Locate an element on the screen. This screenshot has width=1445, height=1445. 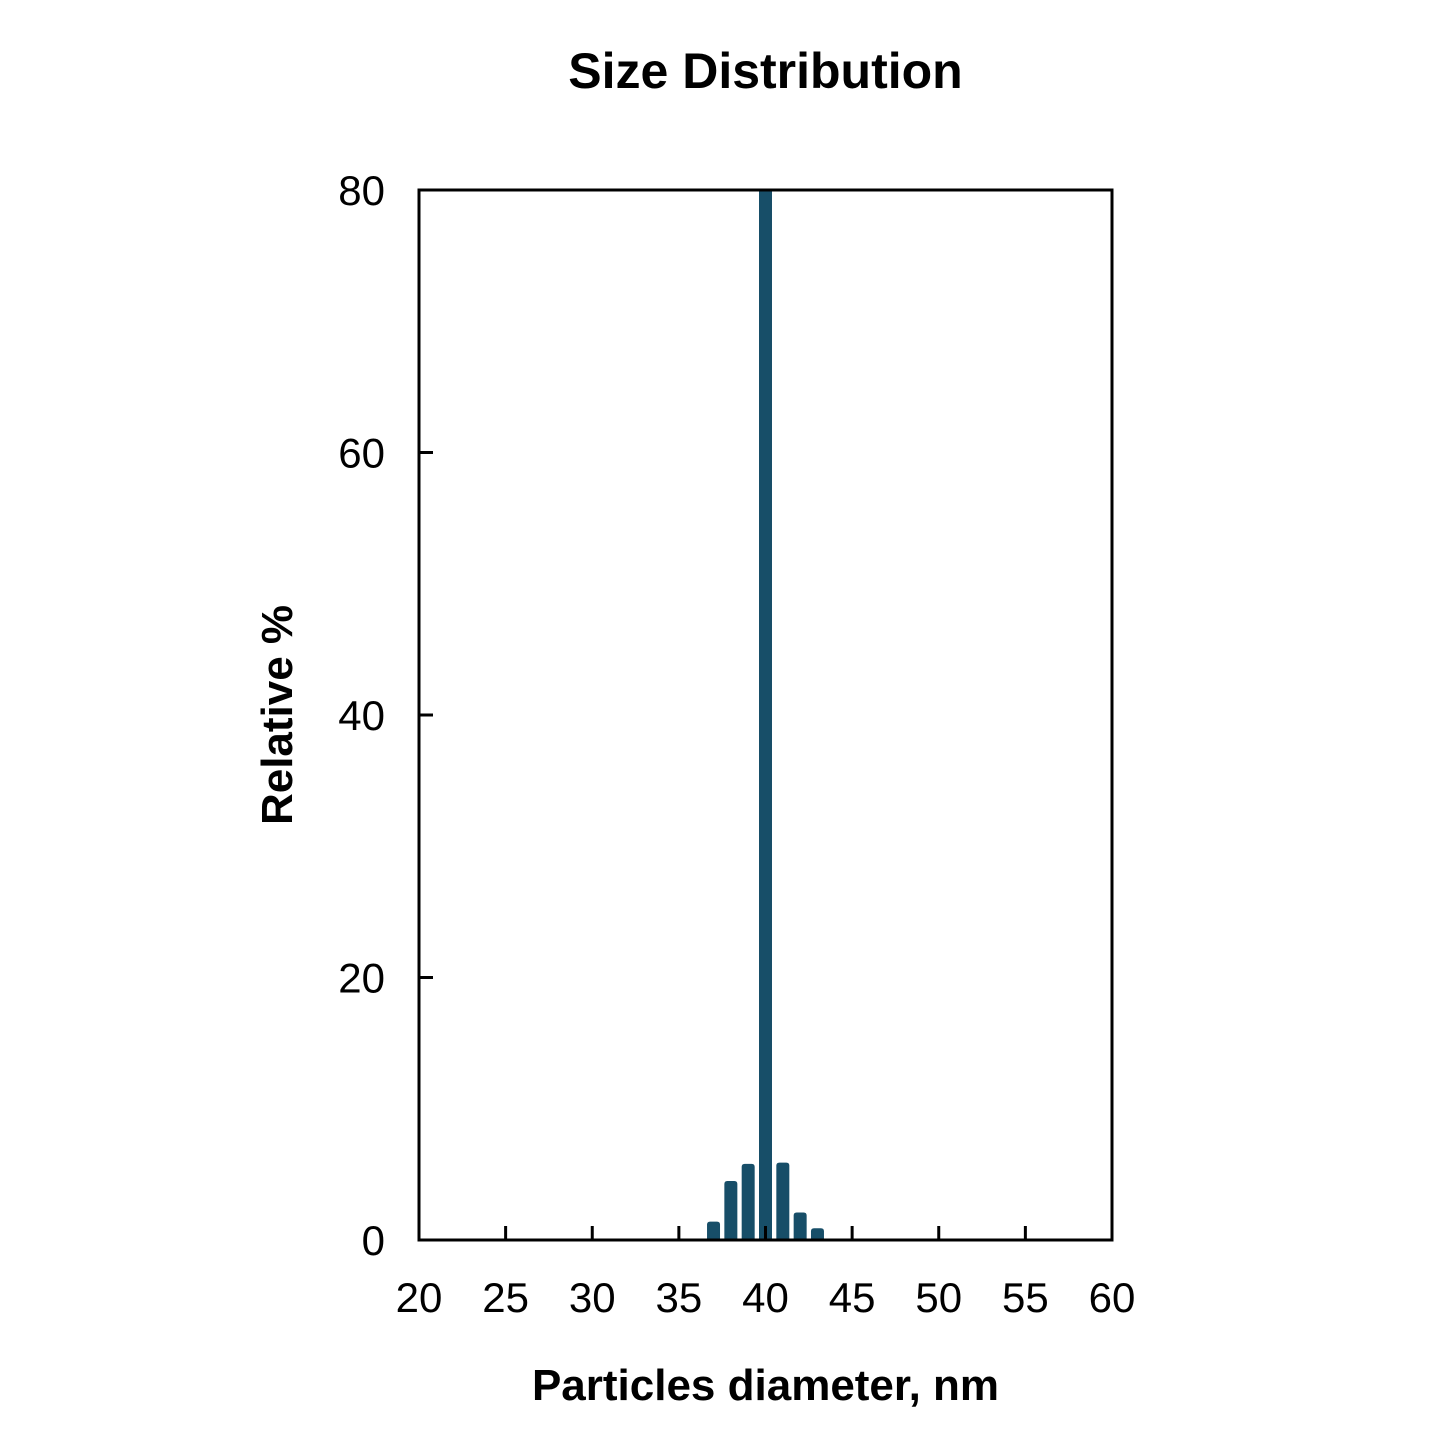
x-axis-label: Particles diameter, nm is located at coordinates (765, 1385).